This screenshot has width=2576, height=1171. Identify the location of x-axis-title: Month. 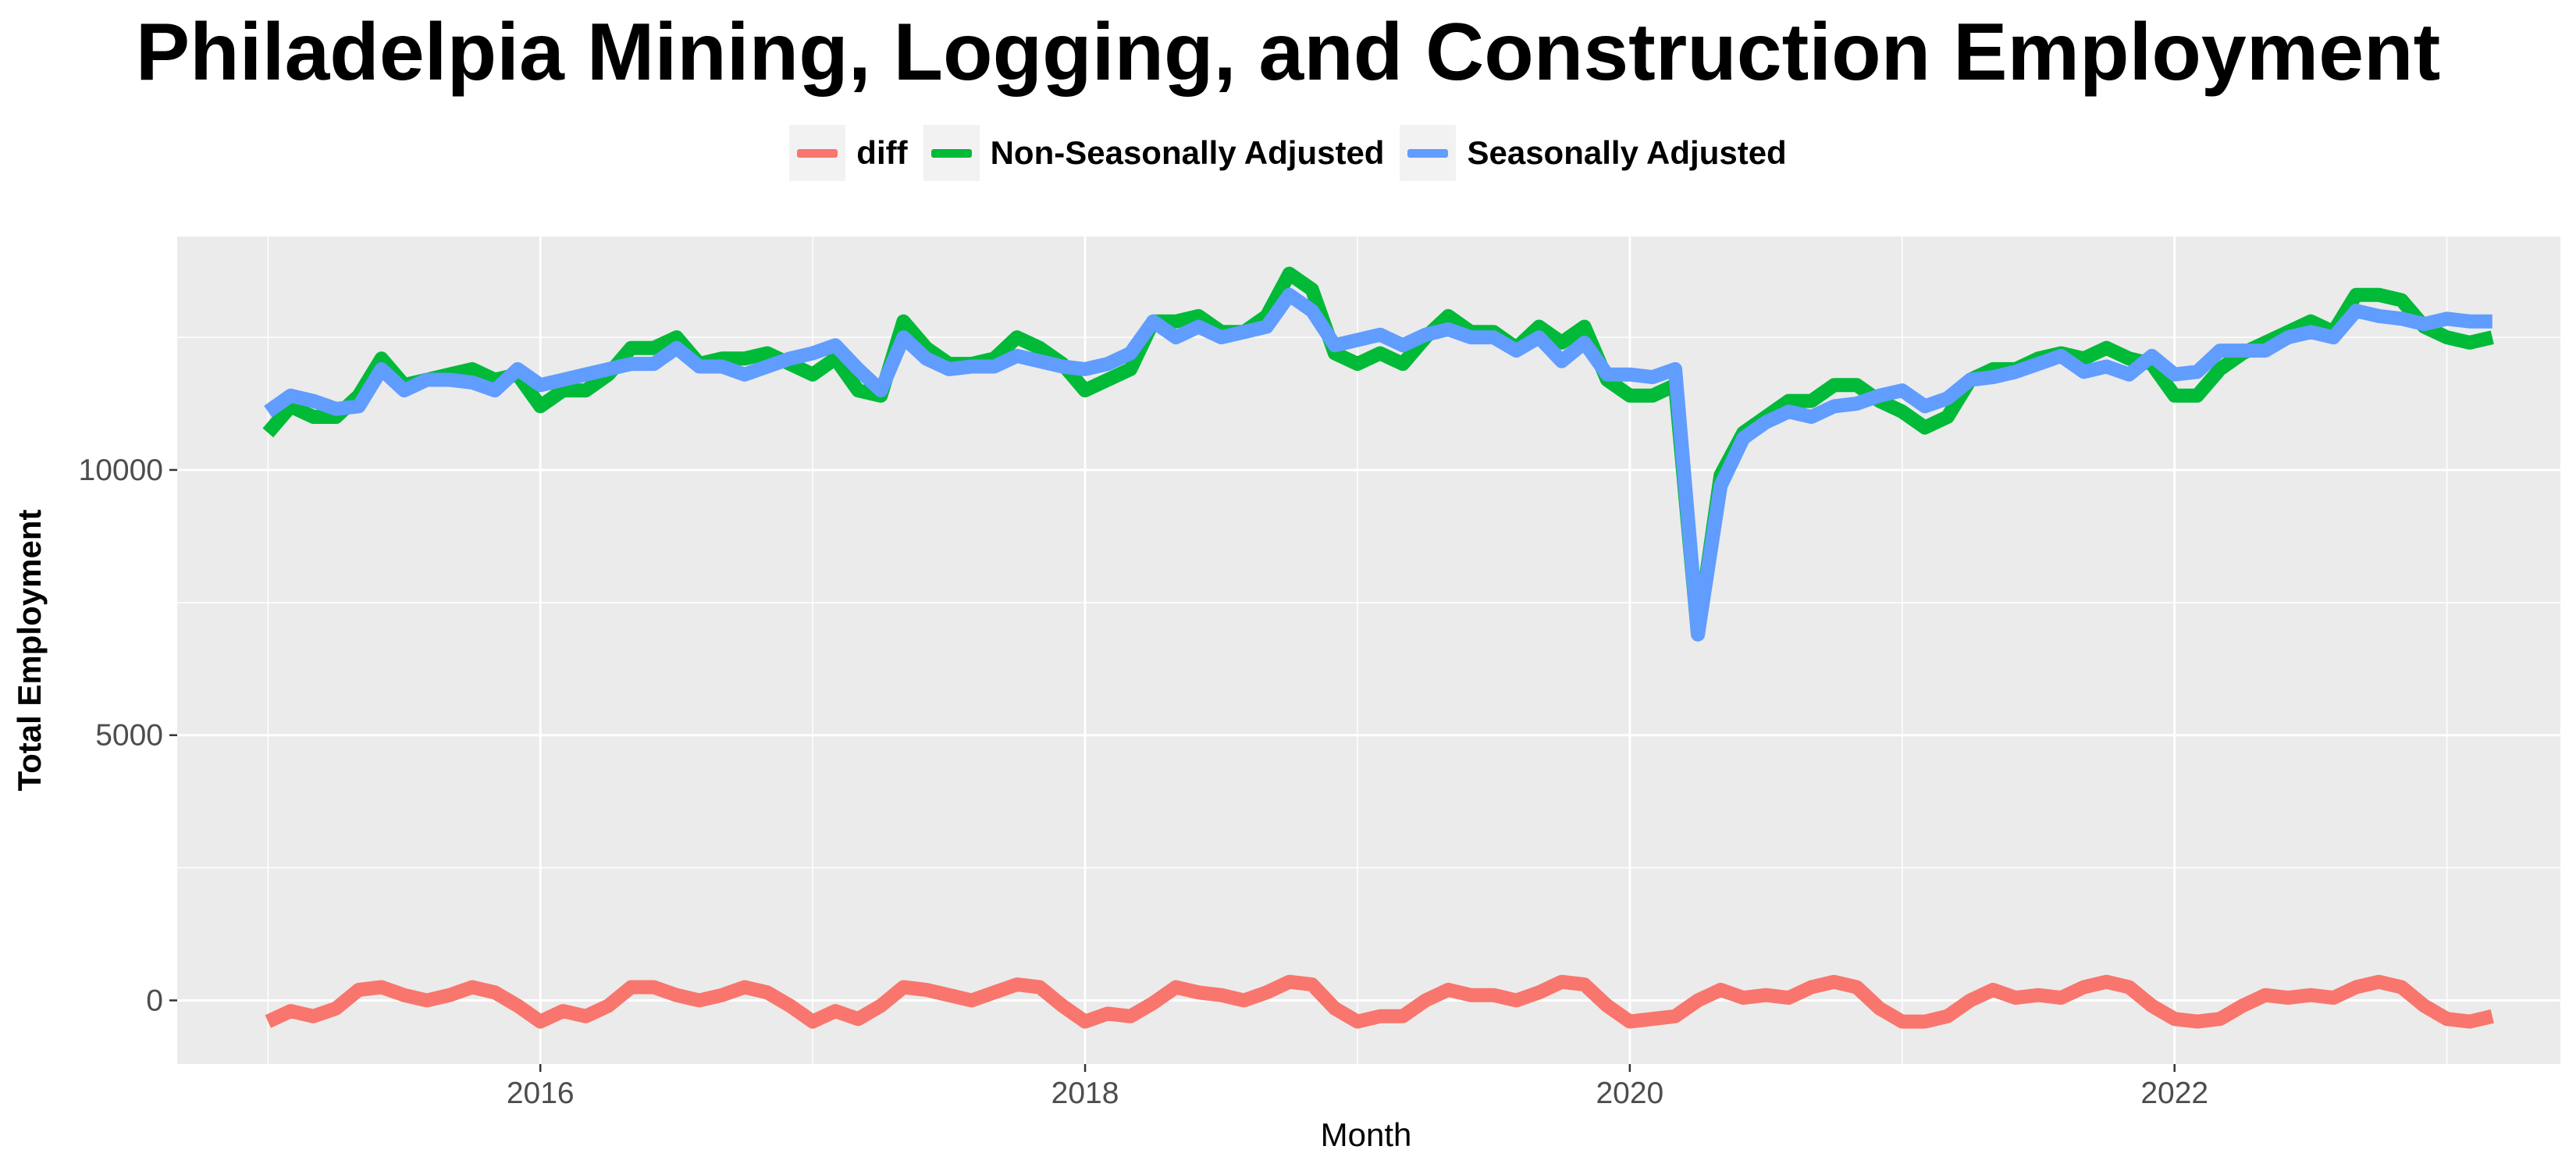
(1366, 1134).